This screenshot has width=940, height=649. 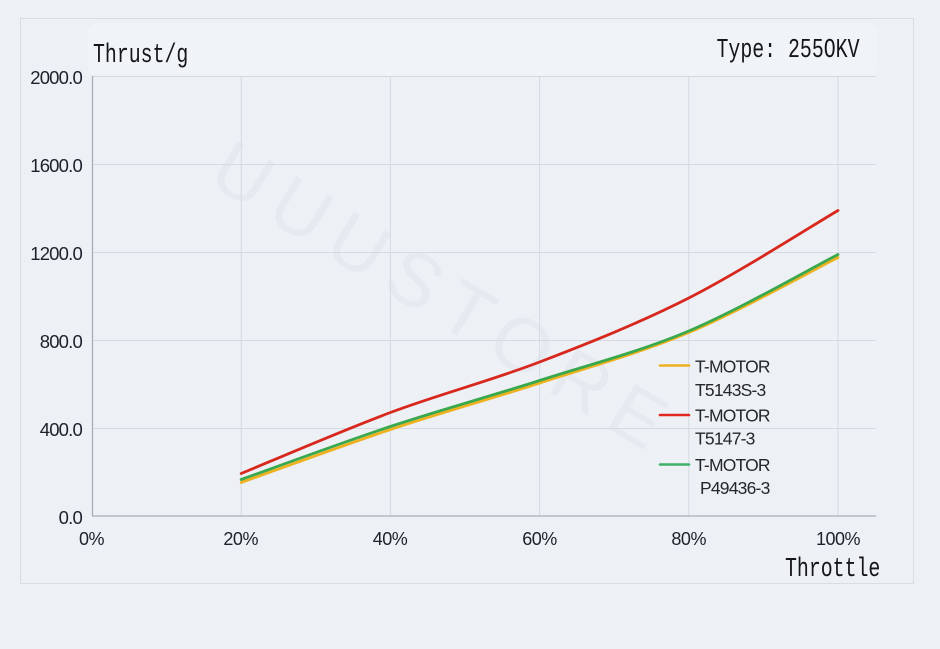 What do you see at coordinates (240, 539) in the screenshot?
I see `svg-text: 20%` at bounding box center [240, 539].